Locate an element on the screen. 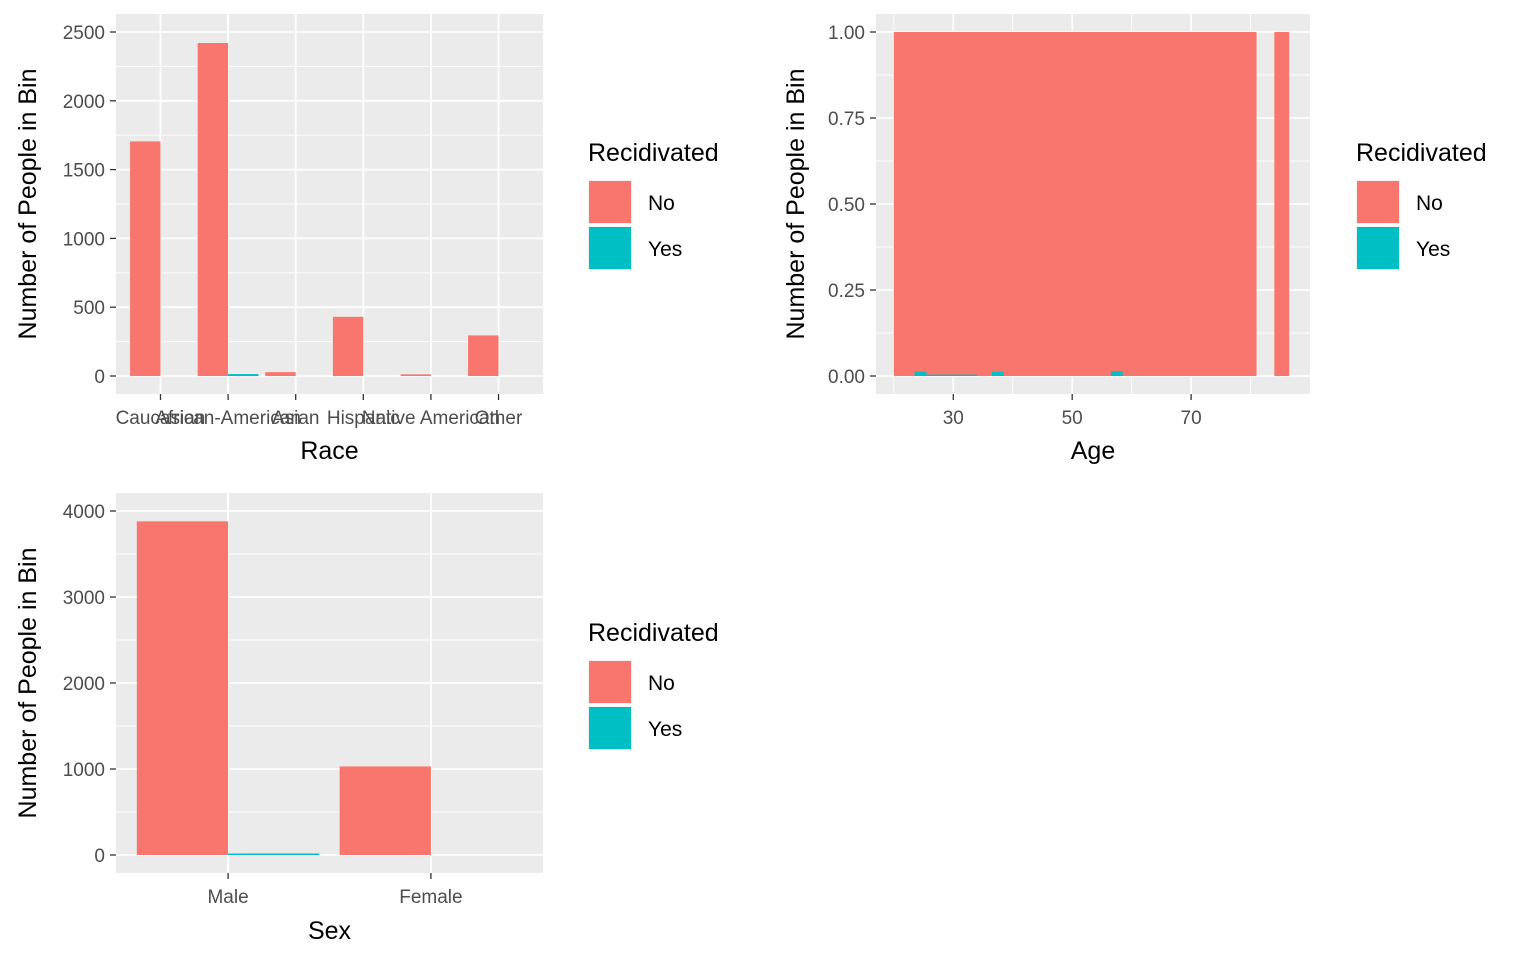  x-tick-label: Female is located at coordinates (430, 897).